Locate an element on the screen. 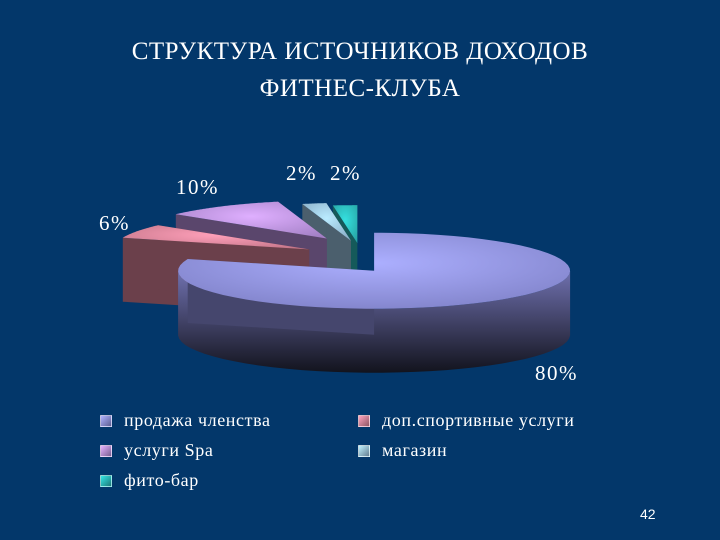  chart-title-line-2: ФИТНЕС-КЛУБА is located at coordinates (360, 88).